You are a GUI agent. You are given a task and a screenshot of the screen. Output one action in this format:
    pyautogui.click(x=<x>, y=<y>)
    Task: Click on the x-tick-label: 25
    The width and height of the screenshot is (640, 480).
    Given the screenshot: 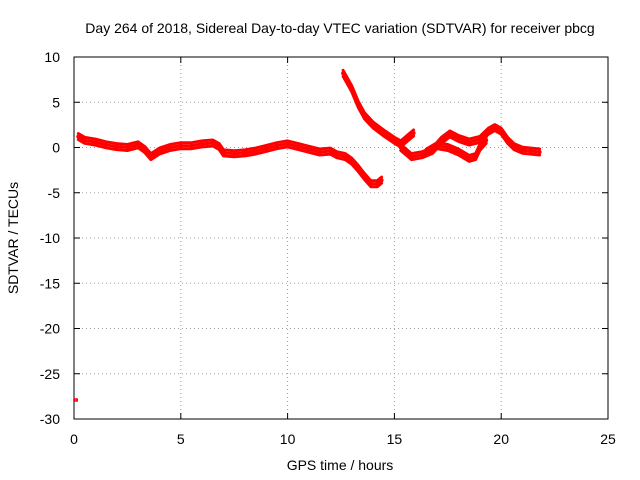 What is the action you would take?
    pyautogui.click(x=608, y=439)
    